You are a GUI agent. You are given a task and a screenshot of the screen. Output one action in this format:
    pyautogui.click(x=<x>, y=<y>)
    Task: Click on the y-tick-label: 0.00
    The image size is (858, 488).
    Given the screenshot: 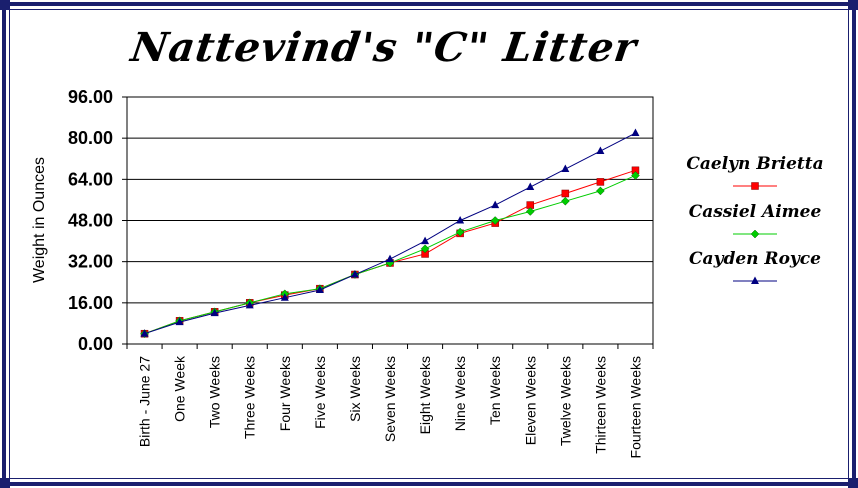 What is the action you would take?
    pyautogui.click(x=95, y=344)
    